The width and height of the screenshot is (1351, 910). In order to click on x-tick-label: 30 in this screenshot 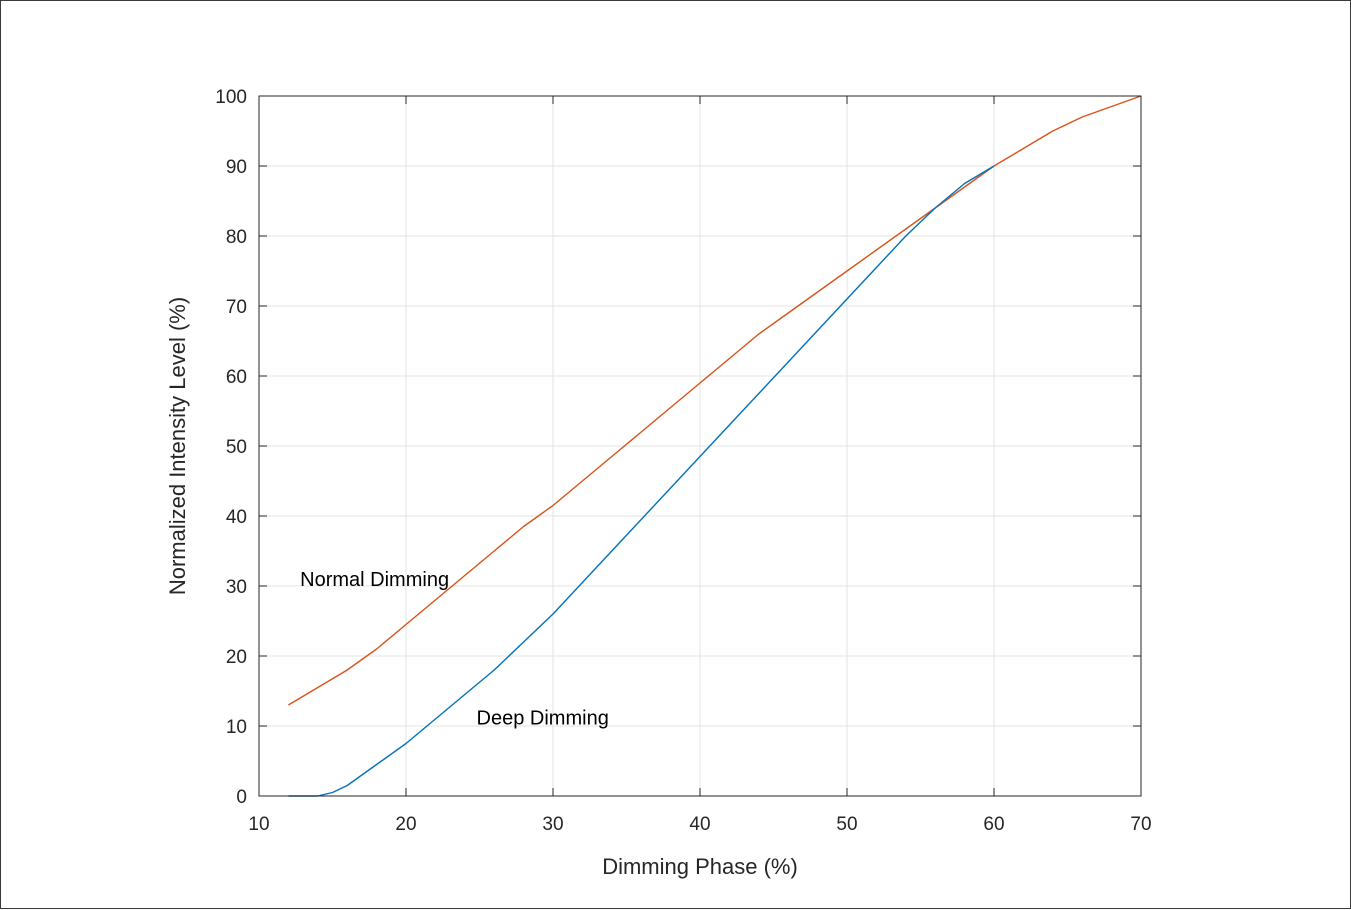, I will do `click(552, 824)`.